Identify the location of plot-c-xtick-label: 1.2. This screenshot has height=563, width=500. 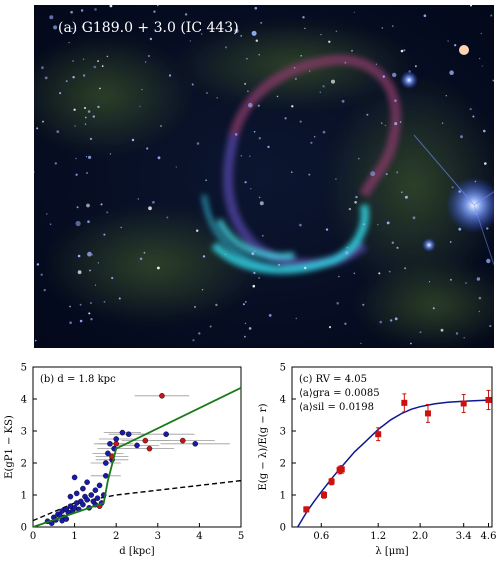
(378, 536).